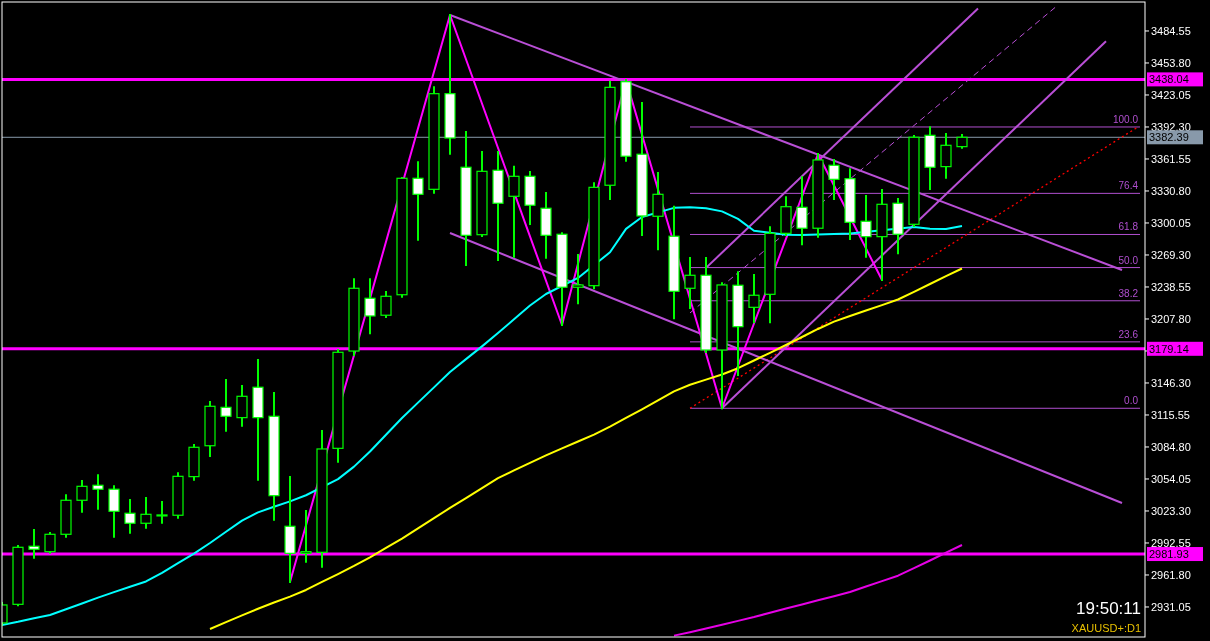 The width and height of the screenshot is (1210, 641). What do you see at coordinates (1171, 446) in the screenshot?
I see `y-tick-label: 3084.80` at bounding box center [1171, 446].